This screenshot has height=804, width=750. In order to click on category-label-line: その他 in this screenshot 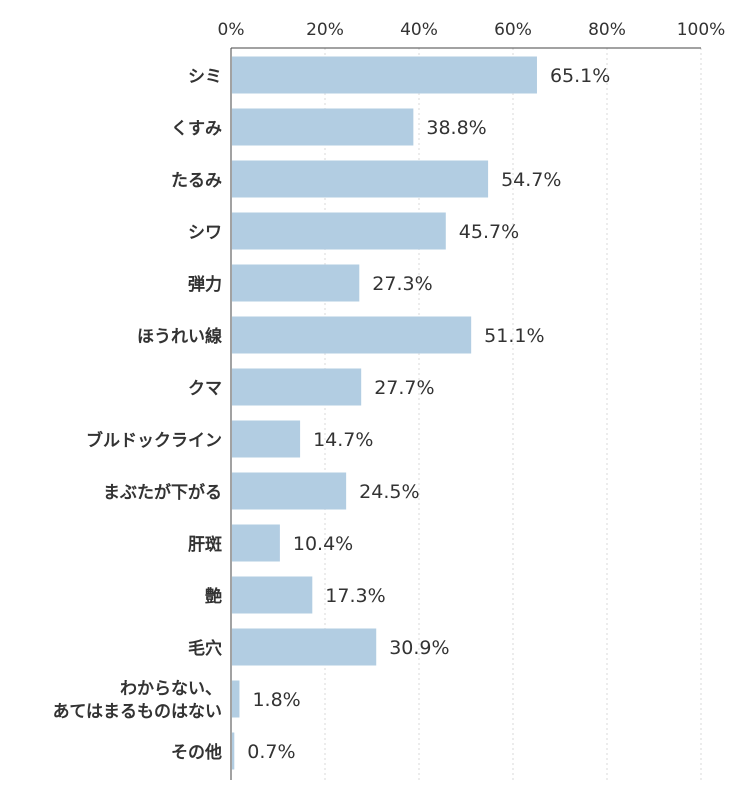, I will do `click(196, 752)`.